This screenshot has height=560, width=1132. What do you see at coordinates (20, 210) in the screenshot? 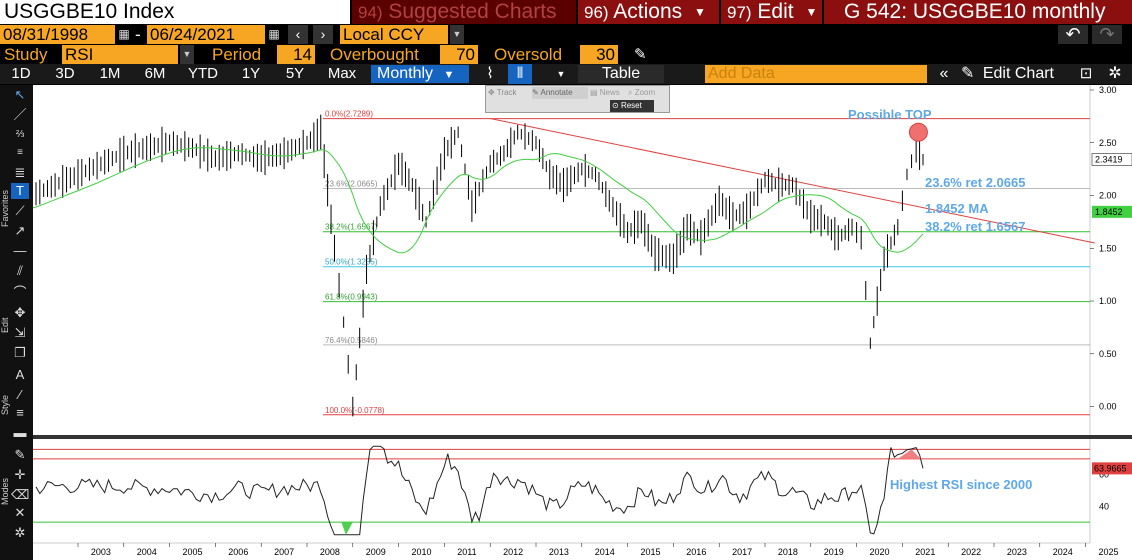
I see `trendline-tool-icon: ⟋` at bounding box center [20, 210].